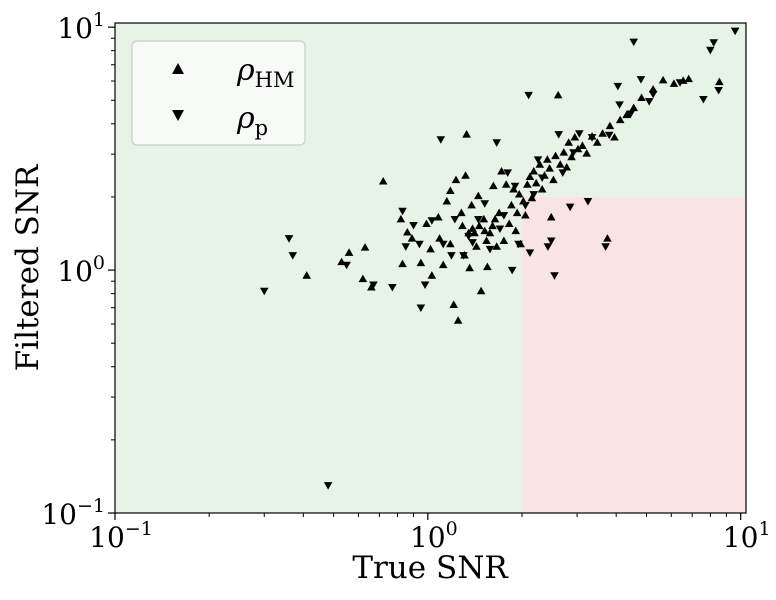 This screenshot has width=776, height=600. I want to click on y-axis-label: Filtered SNR, so click(28, 267).